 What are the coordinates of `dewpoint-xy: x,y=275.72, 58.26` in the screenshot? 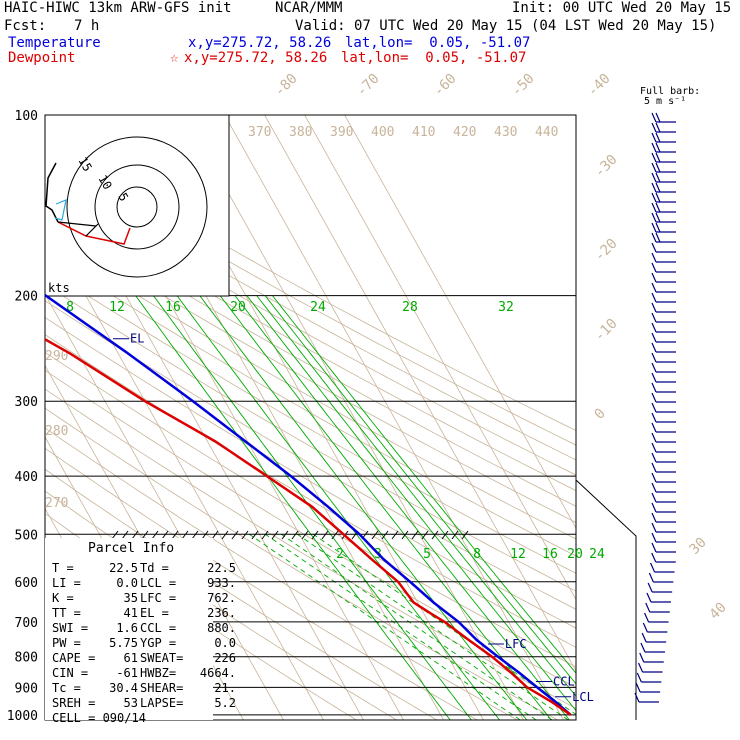 It's located at (256, 58).